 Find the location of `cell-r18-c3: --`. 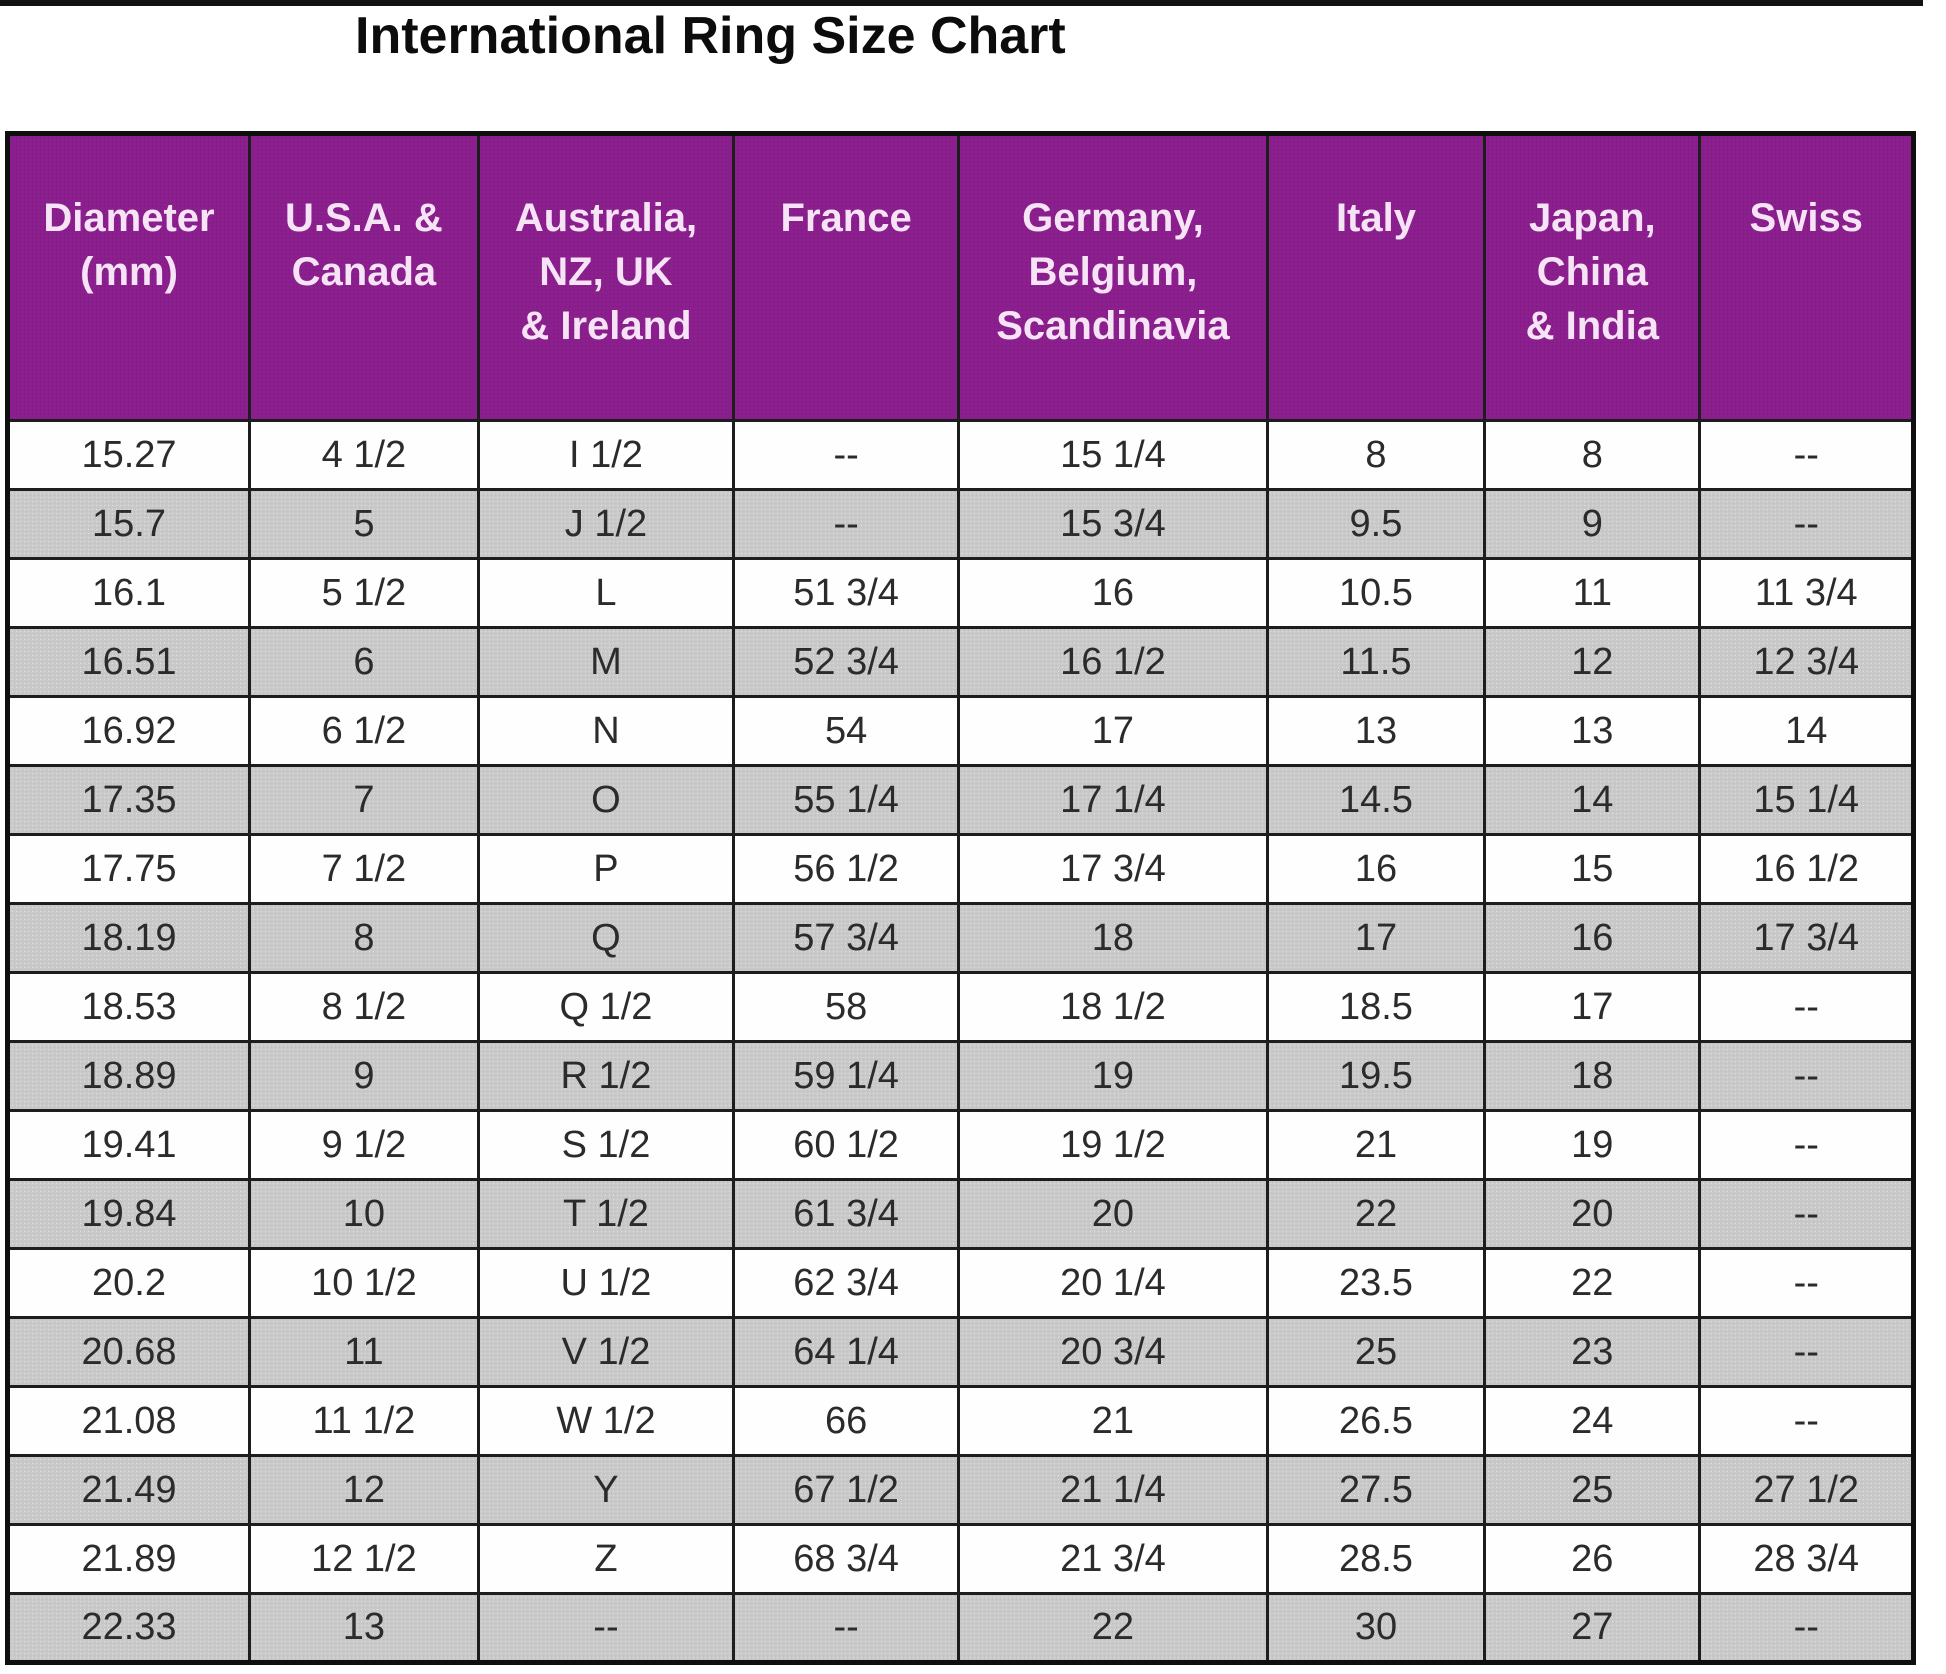

cell-r18-c3: -- is located at coordinates (606, 1628).